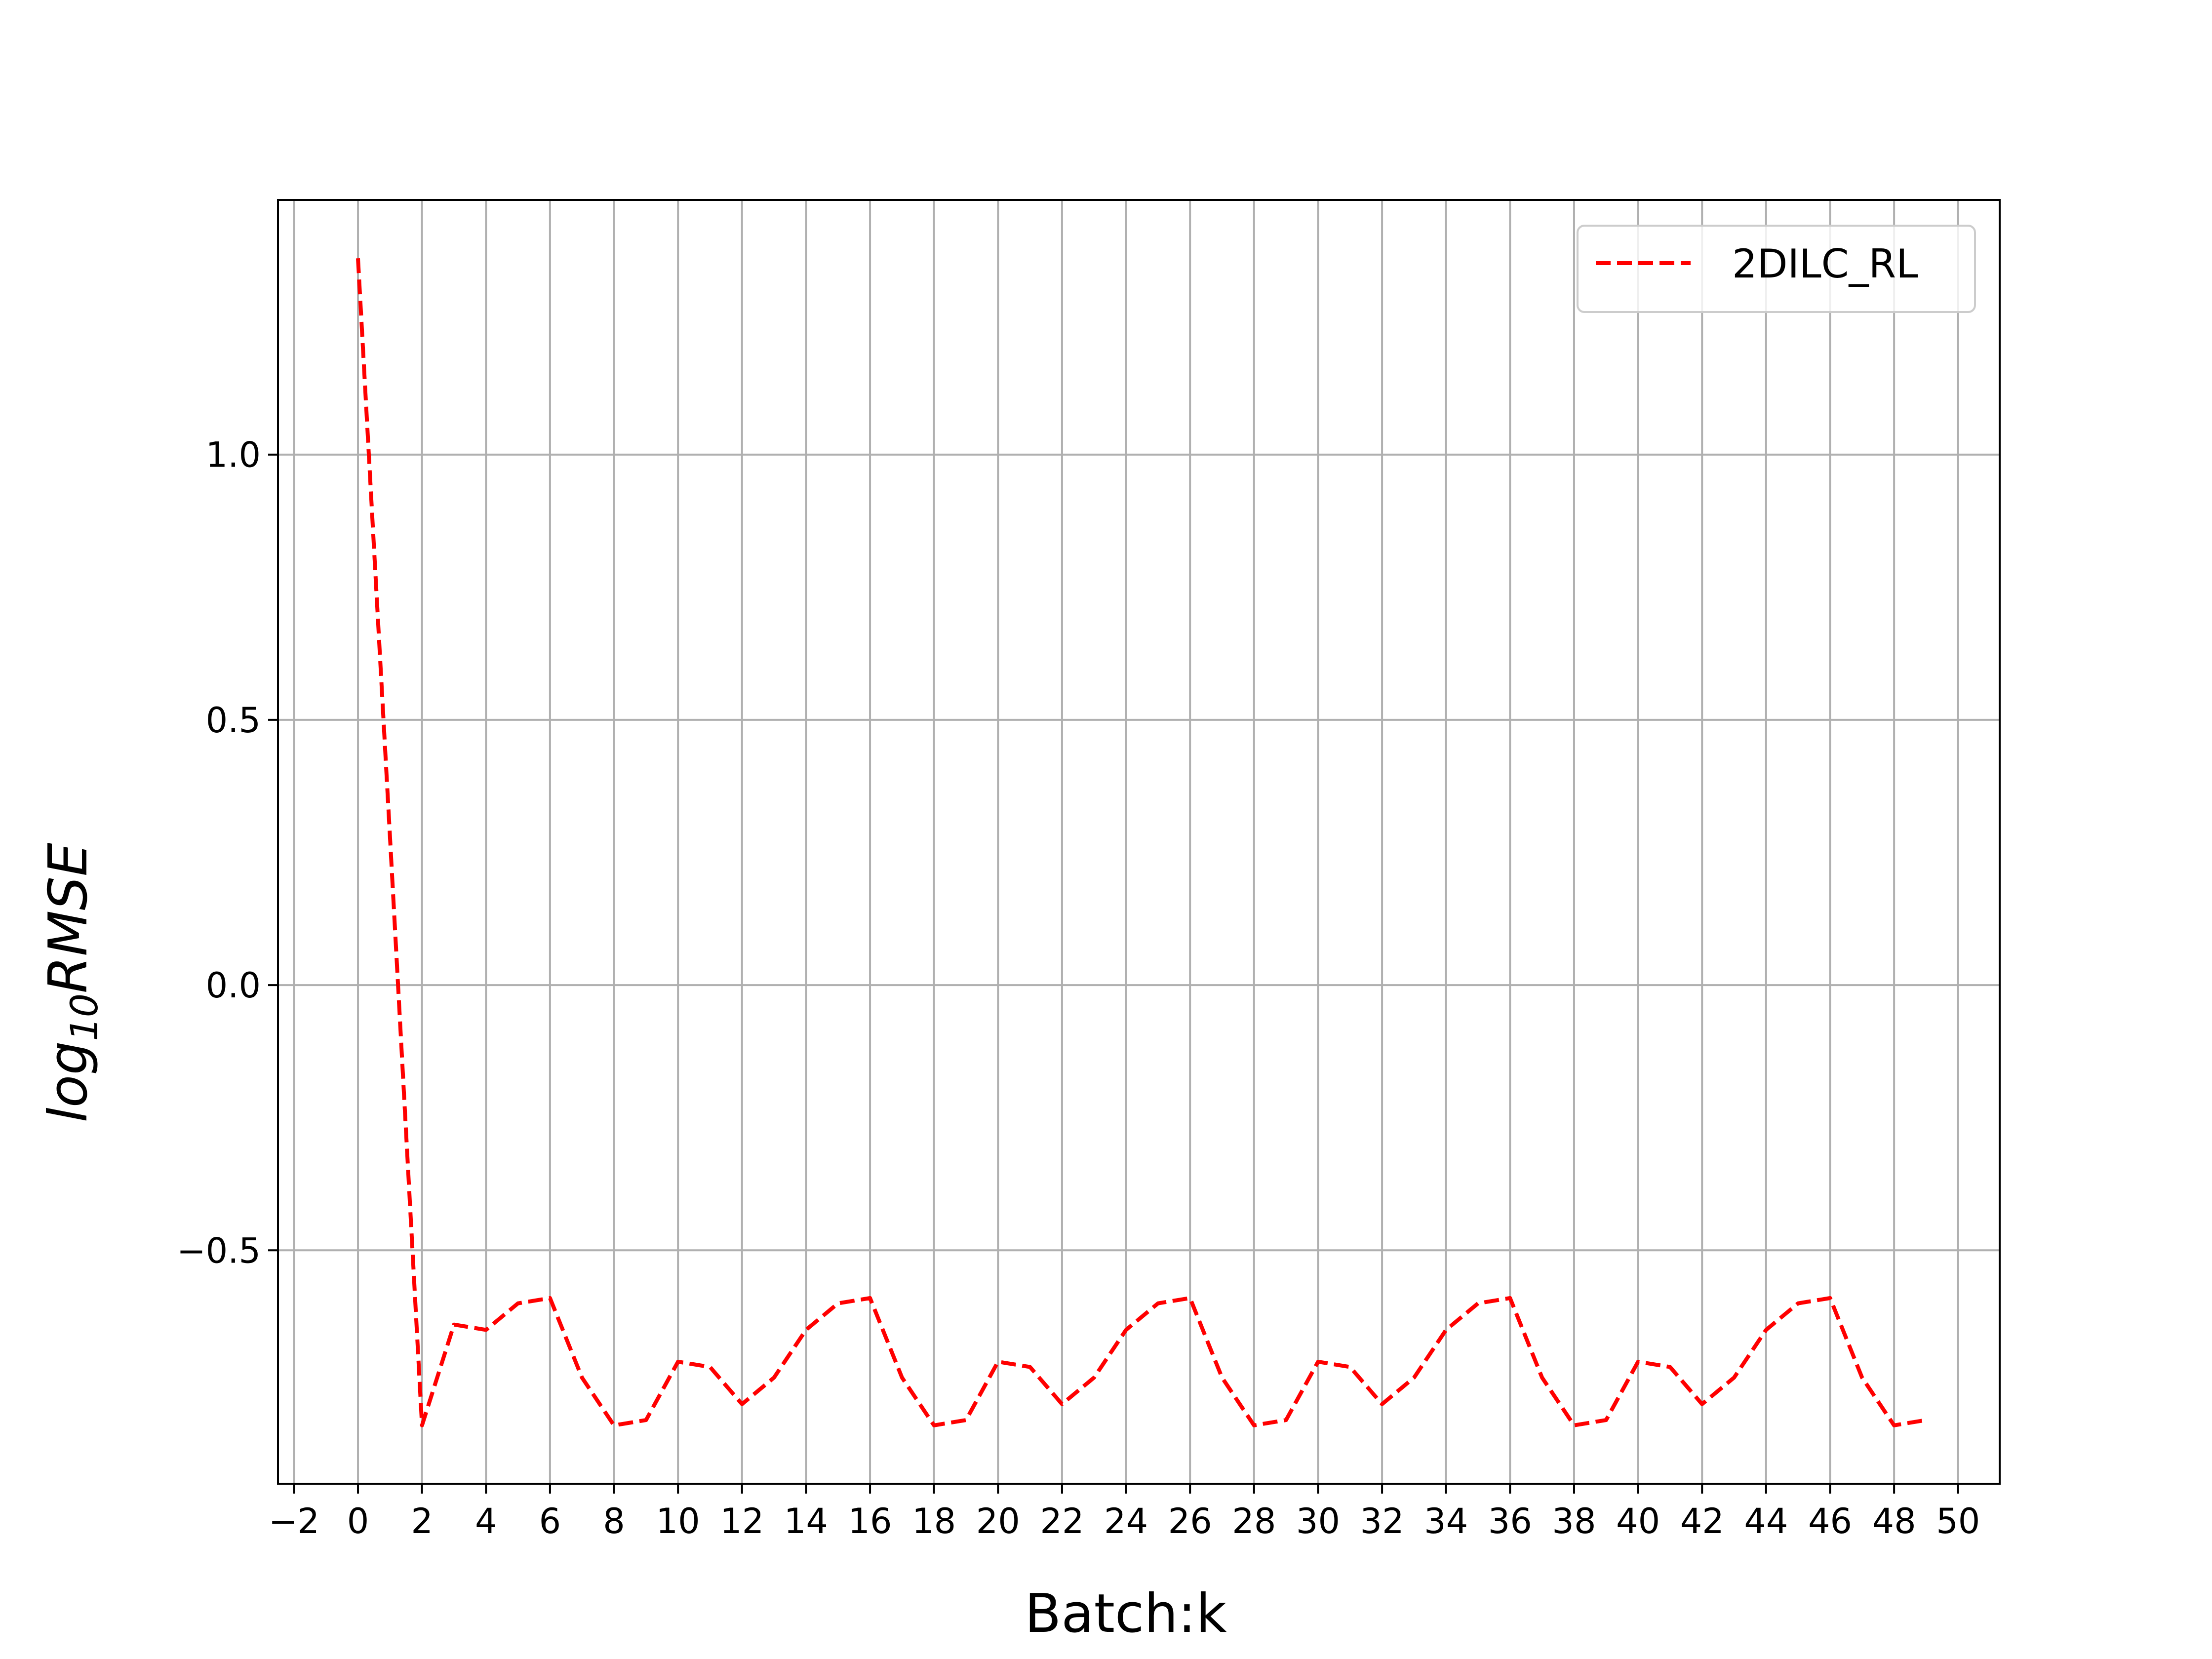 This screenshot has width=2212, height=1659. Describe the element at coordinates (486, 1521) in the screenshot. I see `x-tick-label: 4` at that location.